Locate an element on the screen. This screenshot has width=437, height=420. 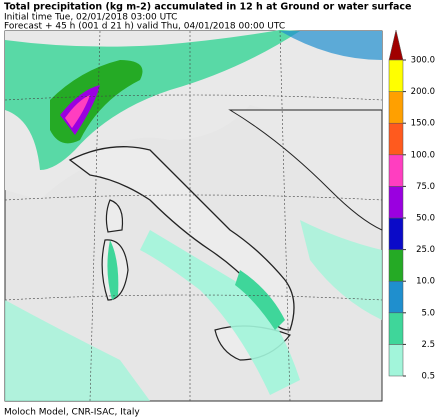
colorbar-label: 2.5 is located at coordinates (428, 345).